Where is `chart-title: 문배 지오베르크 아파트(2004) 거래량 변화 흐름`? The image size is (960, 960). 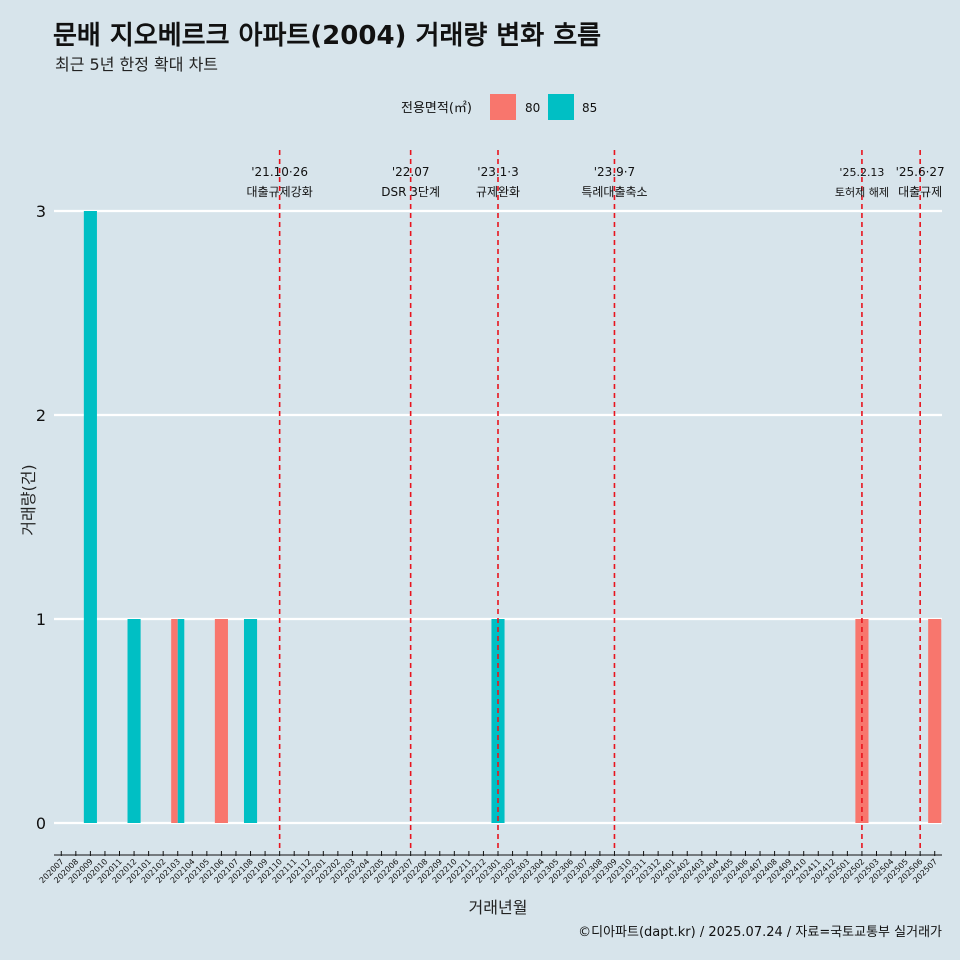
chart-title: 문배 지오베르크 아파트(2004) 거래량 변화 흐름 is located at coordinates (327, 36).